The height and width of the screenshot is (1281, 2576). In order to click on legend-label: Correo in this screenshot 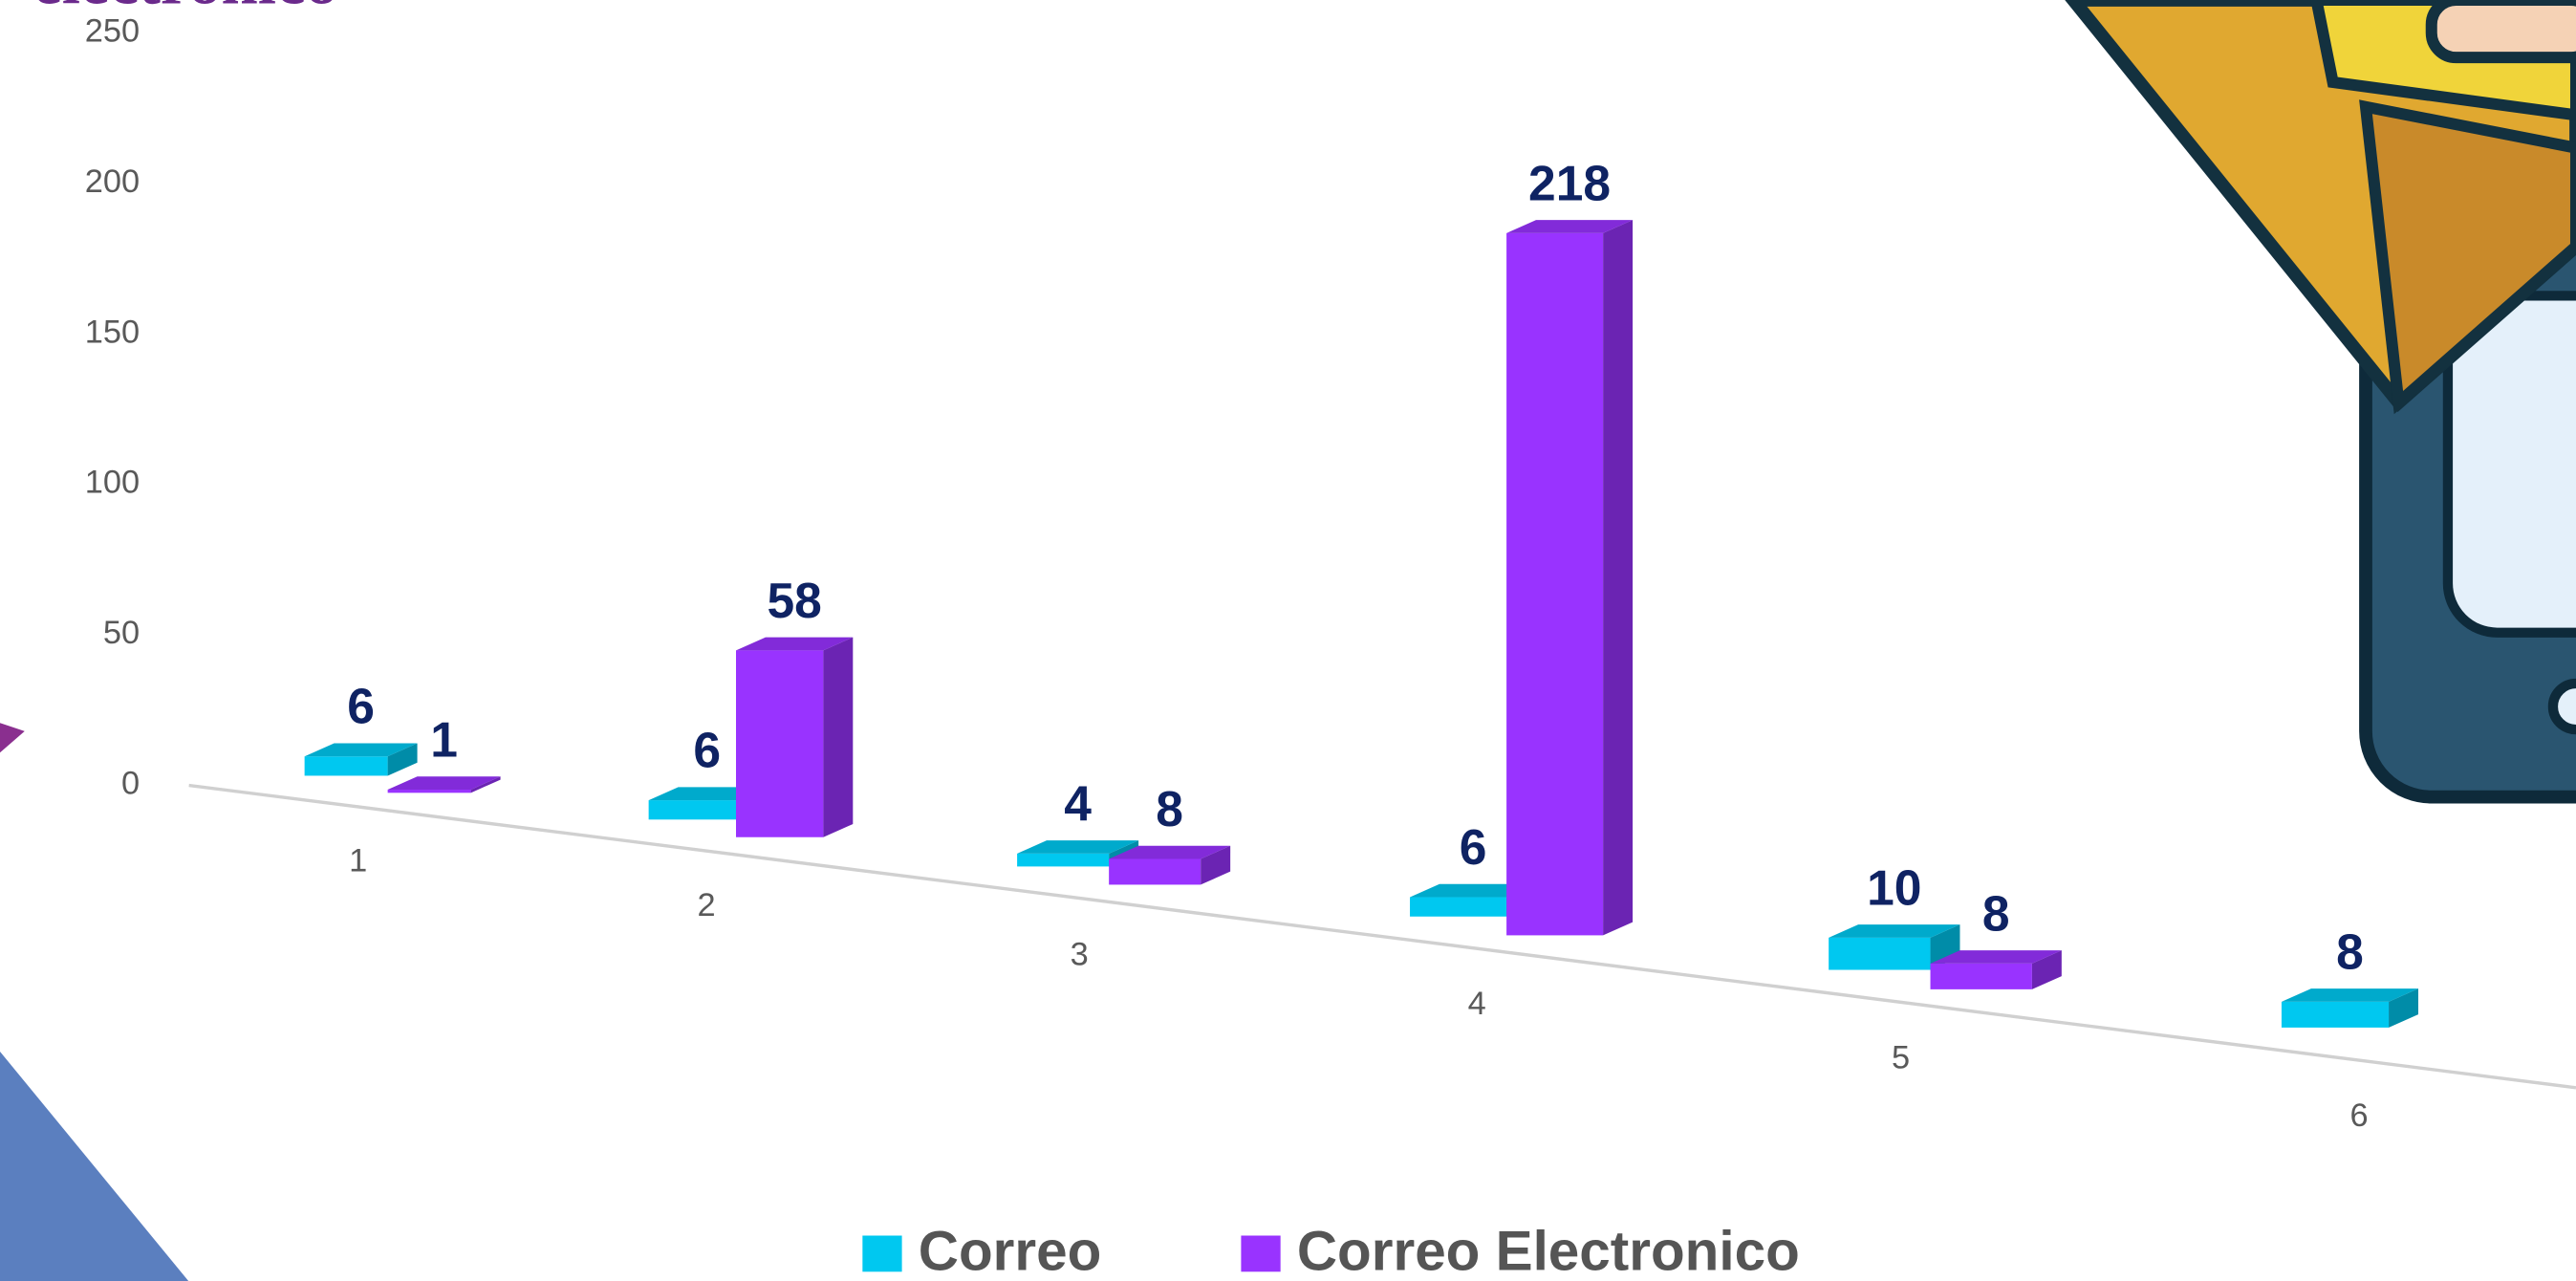, I will do `click(1011, 1251)`.